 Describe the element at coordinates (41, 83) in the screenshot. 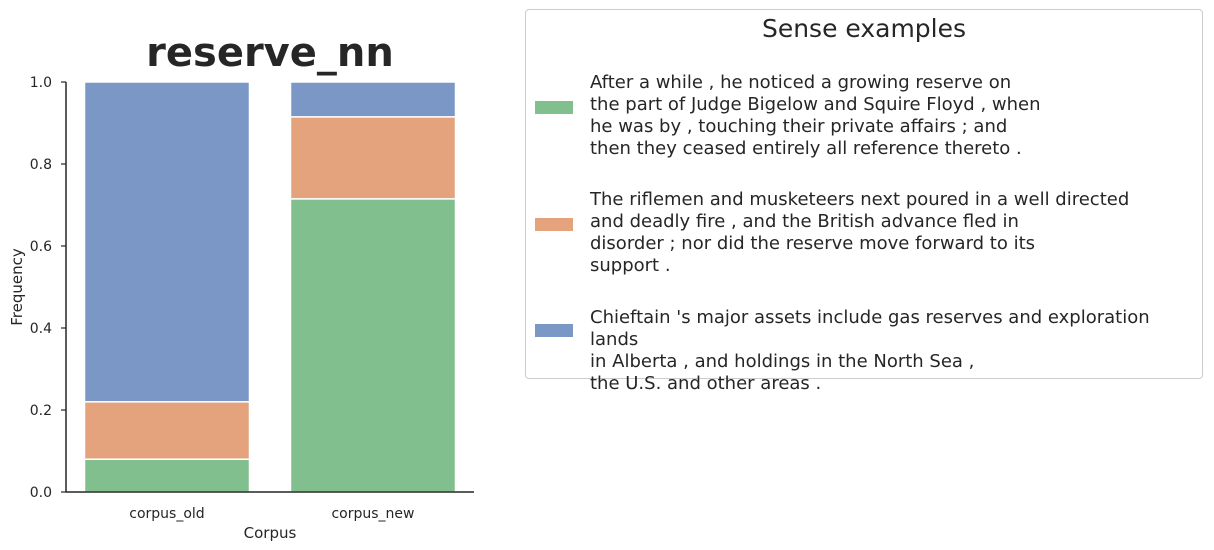

I see `y-tick-label: 1.0` at that location.